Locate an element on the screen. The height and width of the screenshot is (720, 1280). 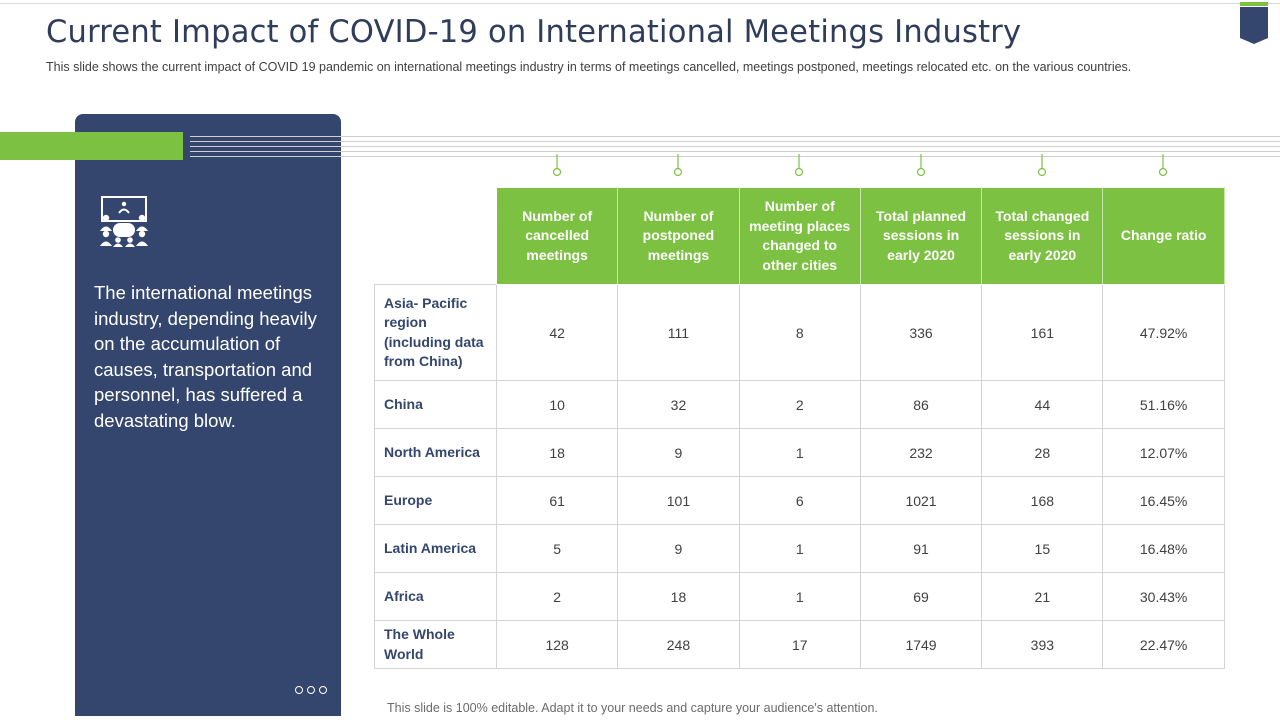
value-cell: 69 is located at coordinates (921, 596).